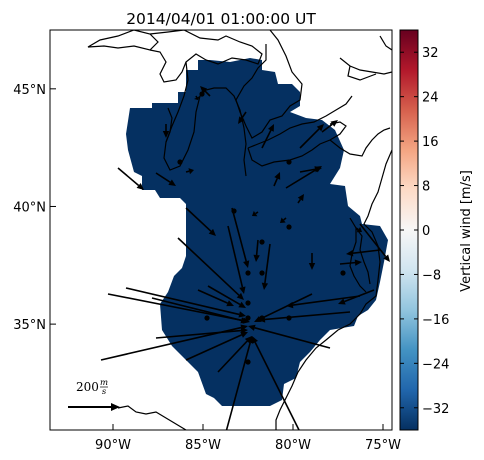 The width and height of the screenshot is (484, 460). Describe the element at coordinates (426, 187) in the screenshot. I see `colorbar-tick-label: 8` at that location.